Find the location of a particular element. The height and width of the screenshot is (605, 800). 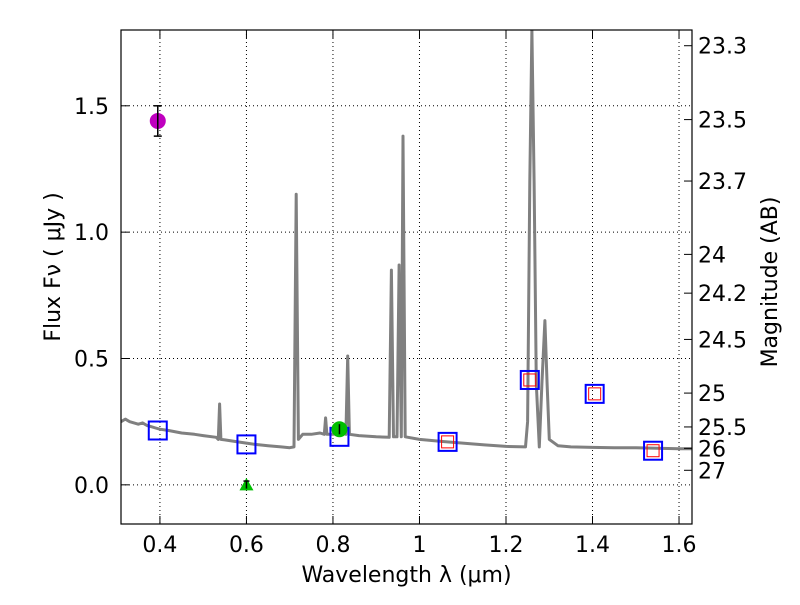

x-tick-label: 0.6 is located at coordinates (246, 545).